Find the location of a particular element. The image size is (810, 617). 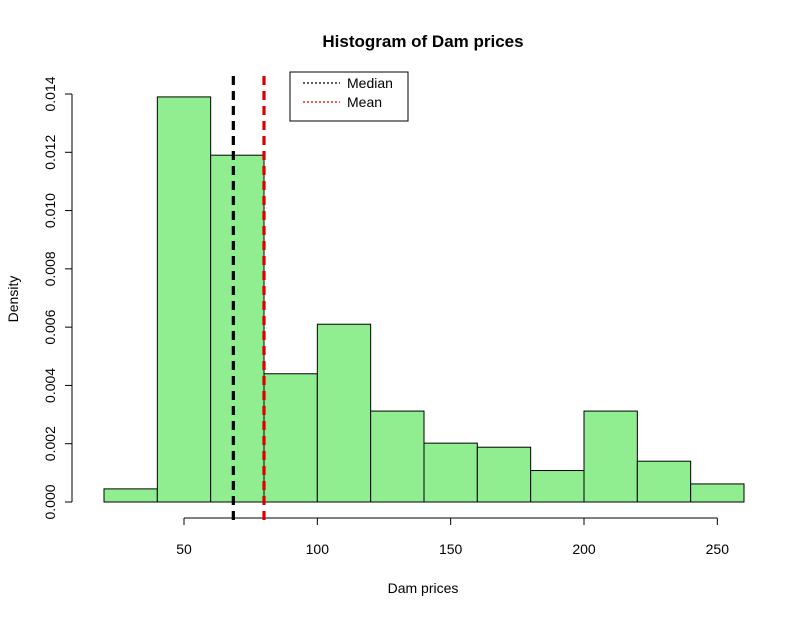

y-tick-label: 0.010 is located at coordinates (50, 210).